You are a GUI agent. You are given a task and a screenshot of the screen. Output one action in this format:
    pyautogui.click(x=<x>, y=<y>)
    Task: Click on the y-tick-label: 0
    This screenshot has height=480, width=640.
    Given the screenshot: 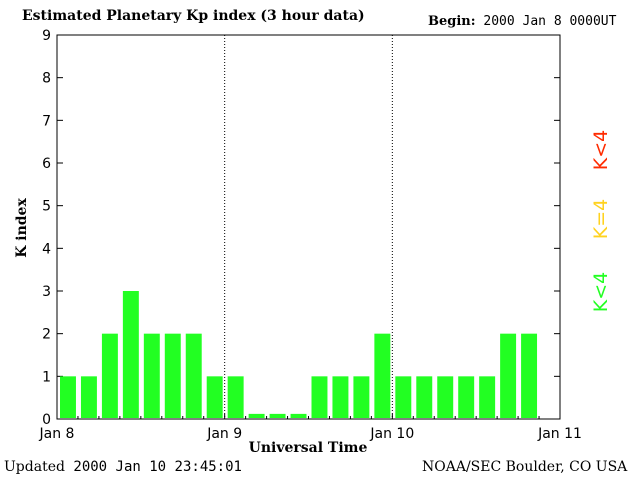 What is the action you would take?
    pyautogui.click(x=46, y=420)
    